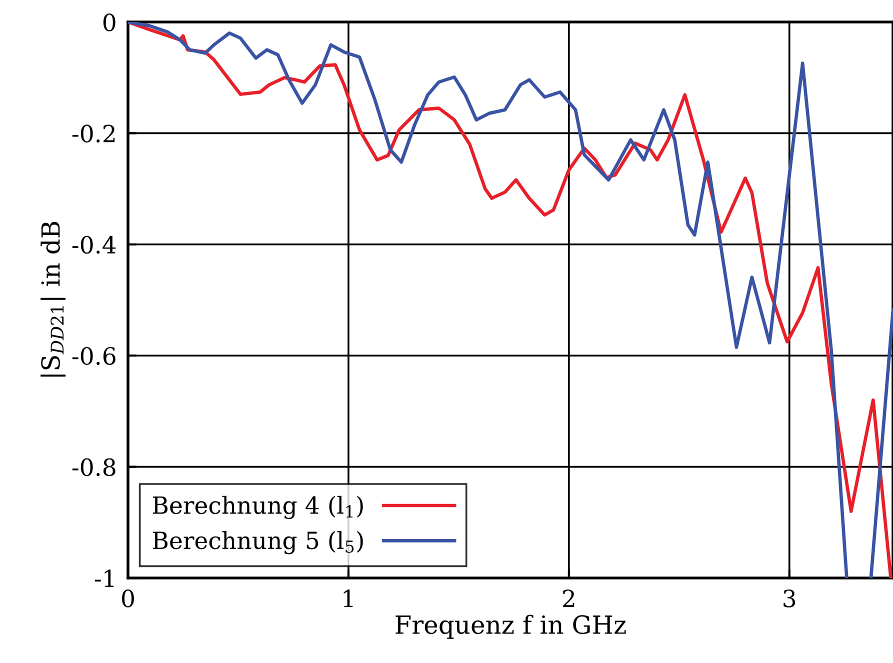  Describe the element at coordinates (257, 508) in the screenshot. I see `legend-label: Berechnung 4 (l$_{1}$)` at that location.